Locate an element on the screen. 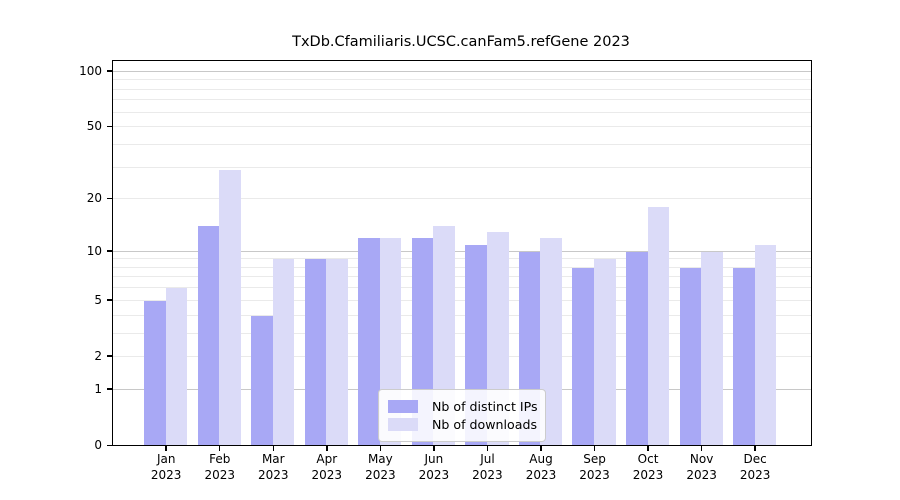  x-tick-may is located at coordinates (380, 448).